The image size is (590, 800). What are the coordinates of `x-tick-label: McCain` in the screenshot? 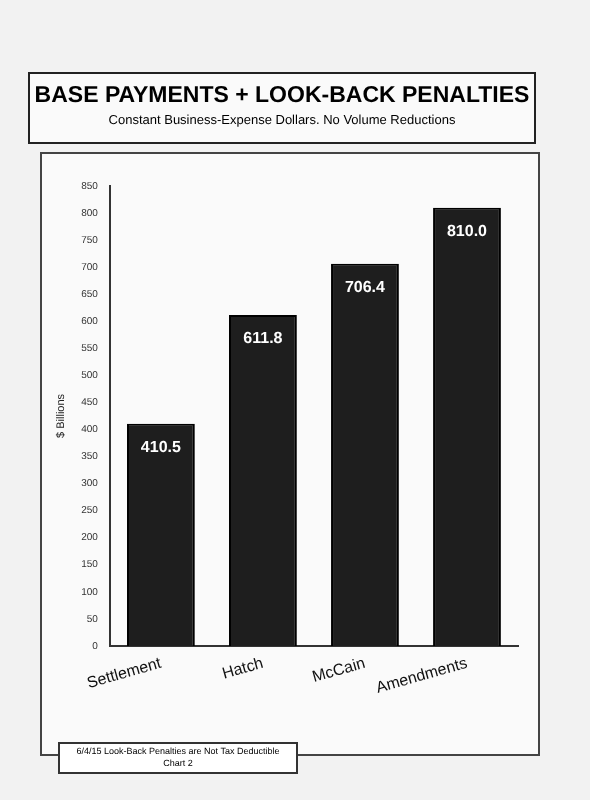 It's located at (339, 669).